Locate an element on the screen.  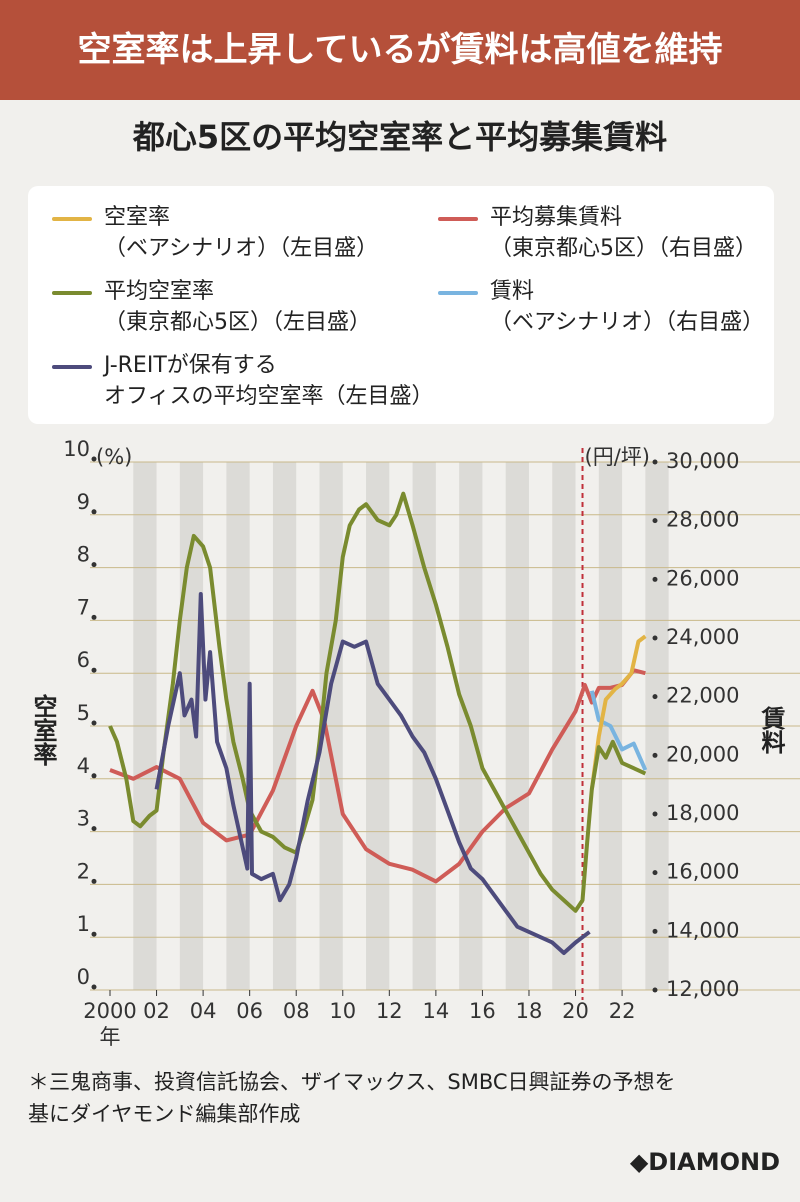
y-tick-label: 3 is located at coordinates (83, 819).